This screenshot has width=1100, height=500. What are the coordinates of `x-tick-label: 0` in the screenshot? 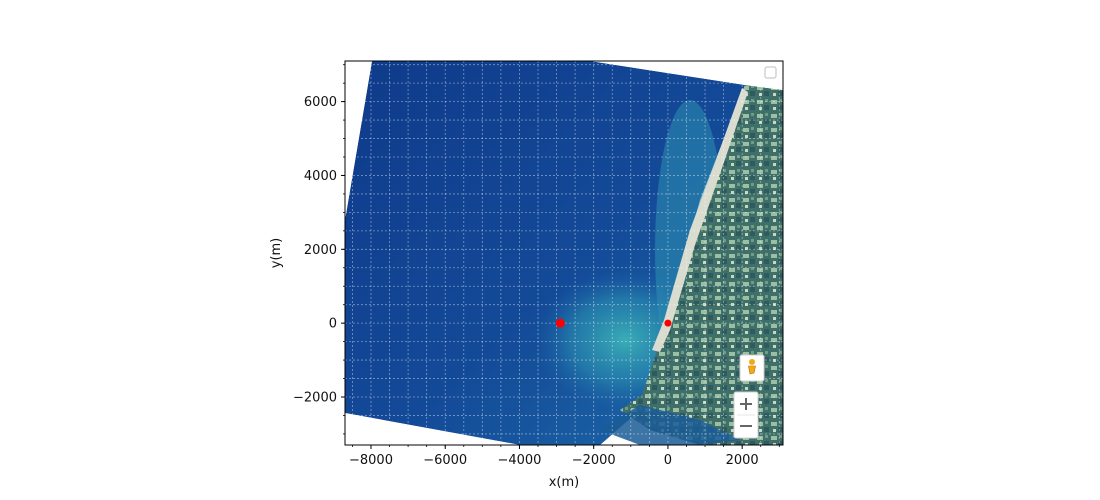 It's located at (668, 460).